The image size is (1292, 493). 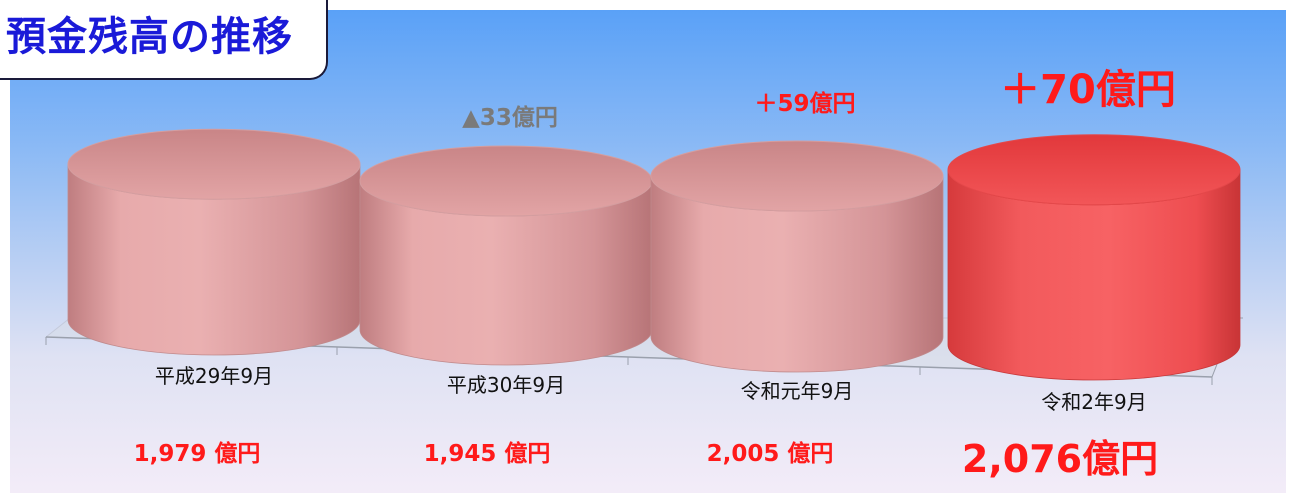 What do you see at coordinates (770, 453) in the screenshot?
I see `value-label-2: 2,005 億円` at bounding box center [770, 453].